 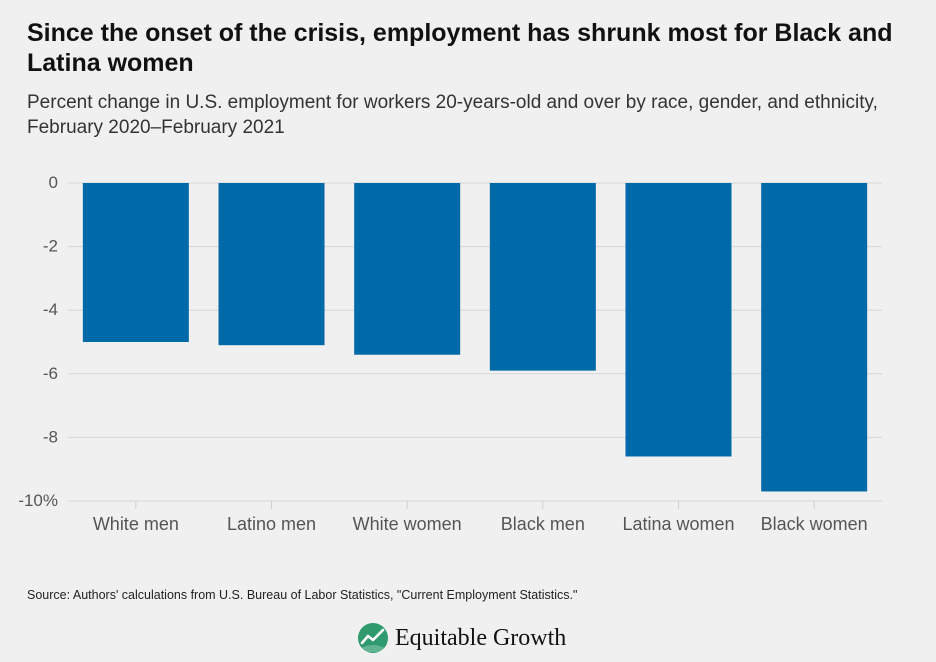 What do you see at coordinates (407, 524) in the screenshot?
I see `x-tick-label: White women` at bounding box center [407, 524].